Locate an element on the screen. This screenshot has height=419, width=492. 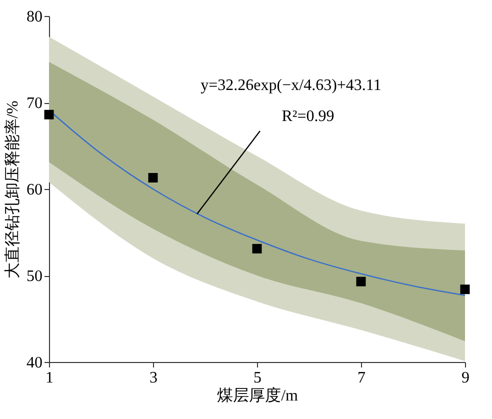
y-axis-title: 大直径钻孔卸压释能率/% is located at coordinates (13, 189).